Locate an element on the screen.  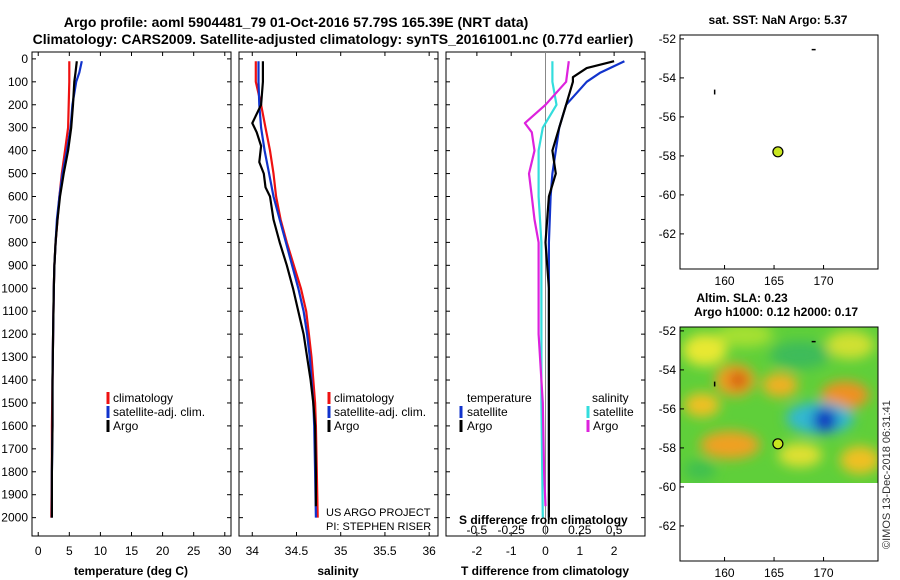
credit-pi: PI: STEPHEN RISER is located at coordinates (378, 527).